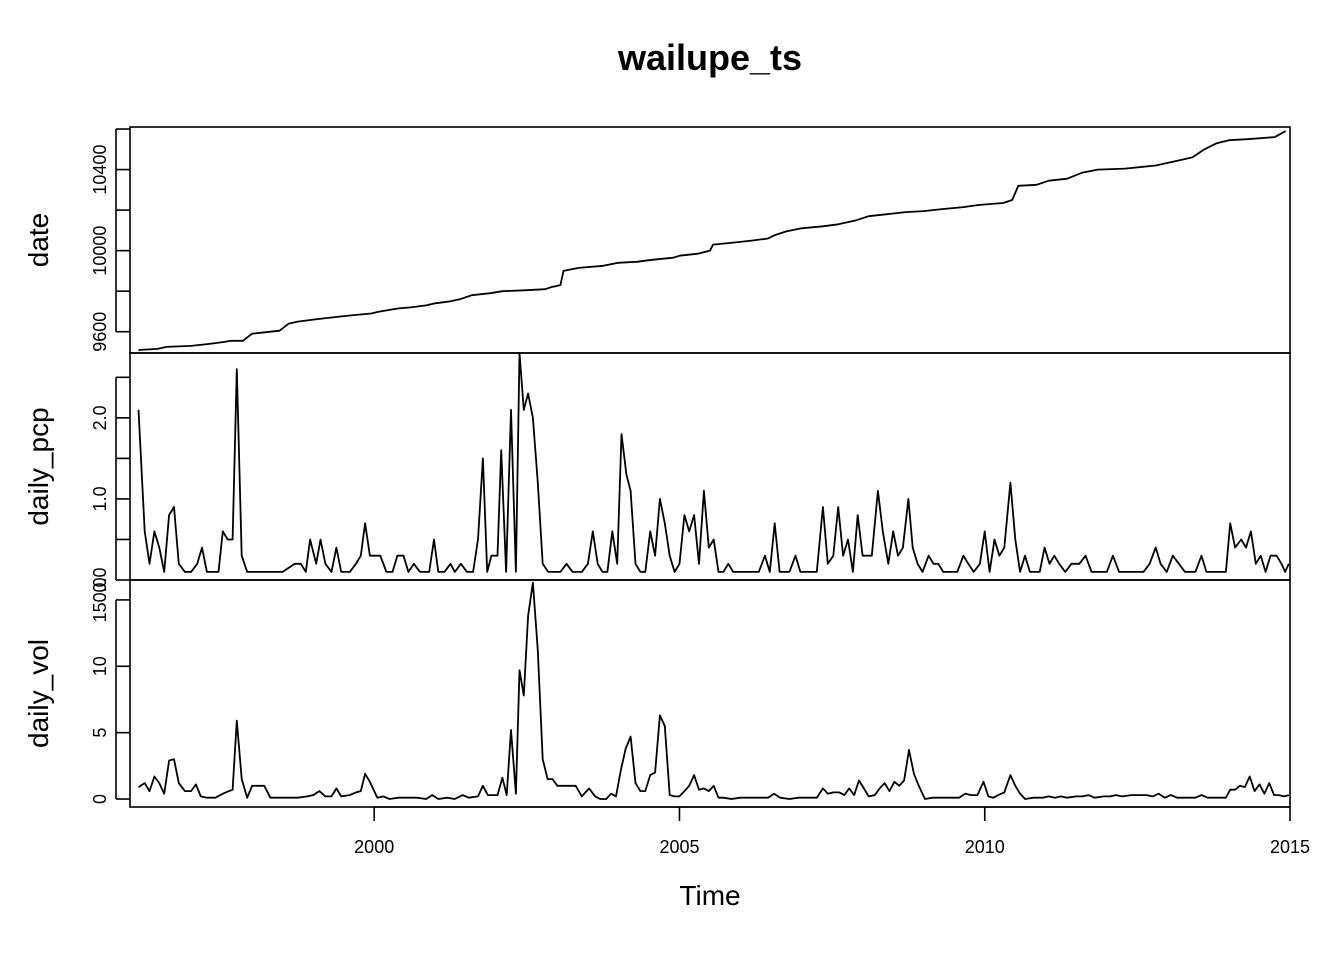 The image size is (1344, 960). I want to click on chart-title: wailupe_ts, so click(709, 57).